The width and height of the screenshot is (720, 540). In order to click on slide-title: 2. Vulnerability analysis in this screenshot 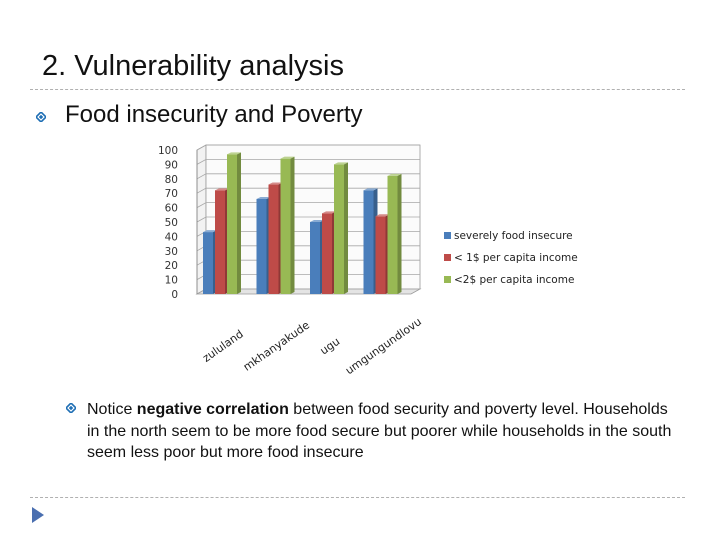, I will do `click(193, 66)`.